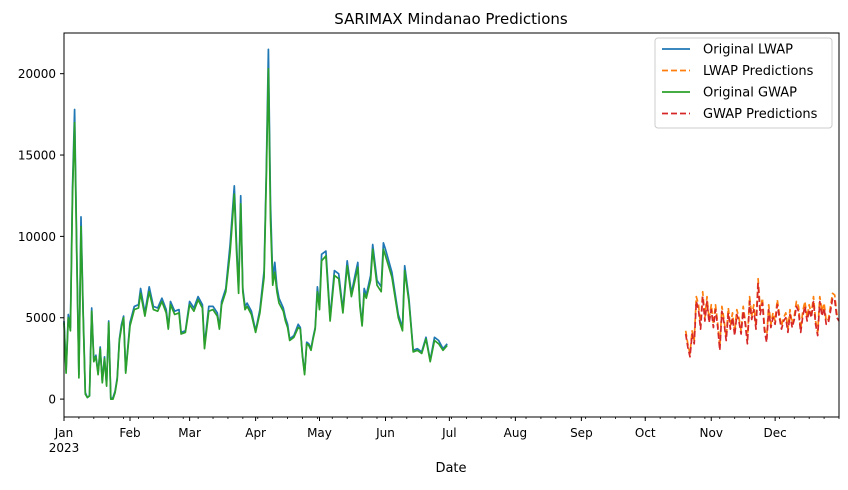 This screenshot has height=490, width=848. I want to click on x-tick-label: Jul, so click(448, 433).